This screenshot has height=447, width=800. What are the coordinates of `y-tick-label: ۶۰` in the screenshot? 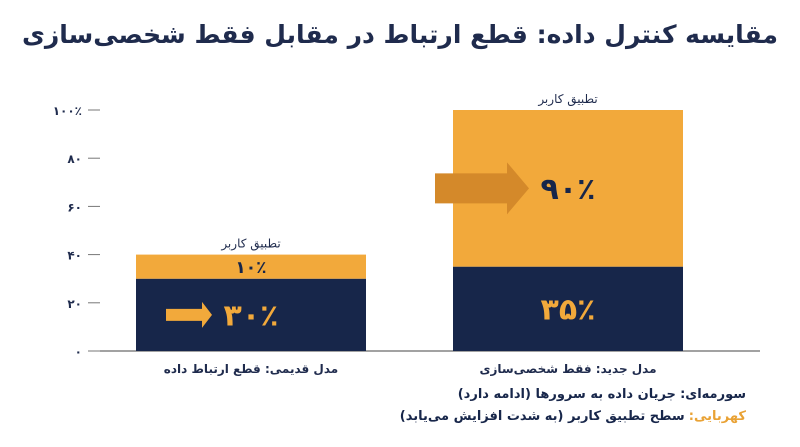 It's located at (74, 207).